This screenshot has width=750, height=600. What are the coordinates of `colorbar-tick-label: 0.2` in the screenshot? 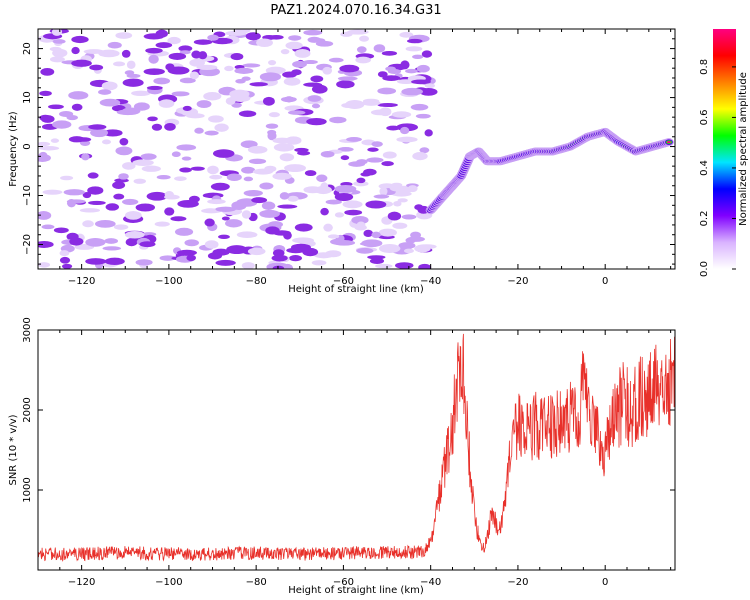 It's located at (704, 219).